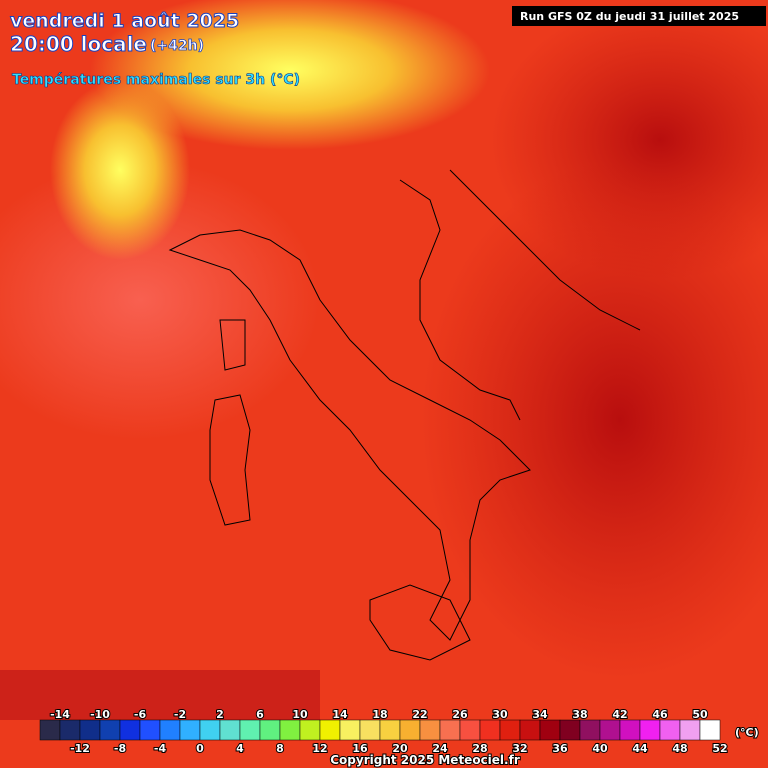 Image resolution: width=768 pixels, height=768 pixels. Describe the element at coordinates (220, 714) in the screenshot. I see `scale-label: 2` at that location.